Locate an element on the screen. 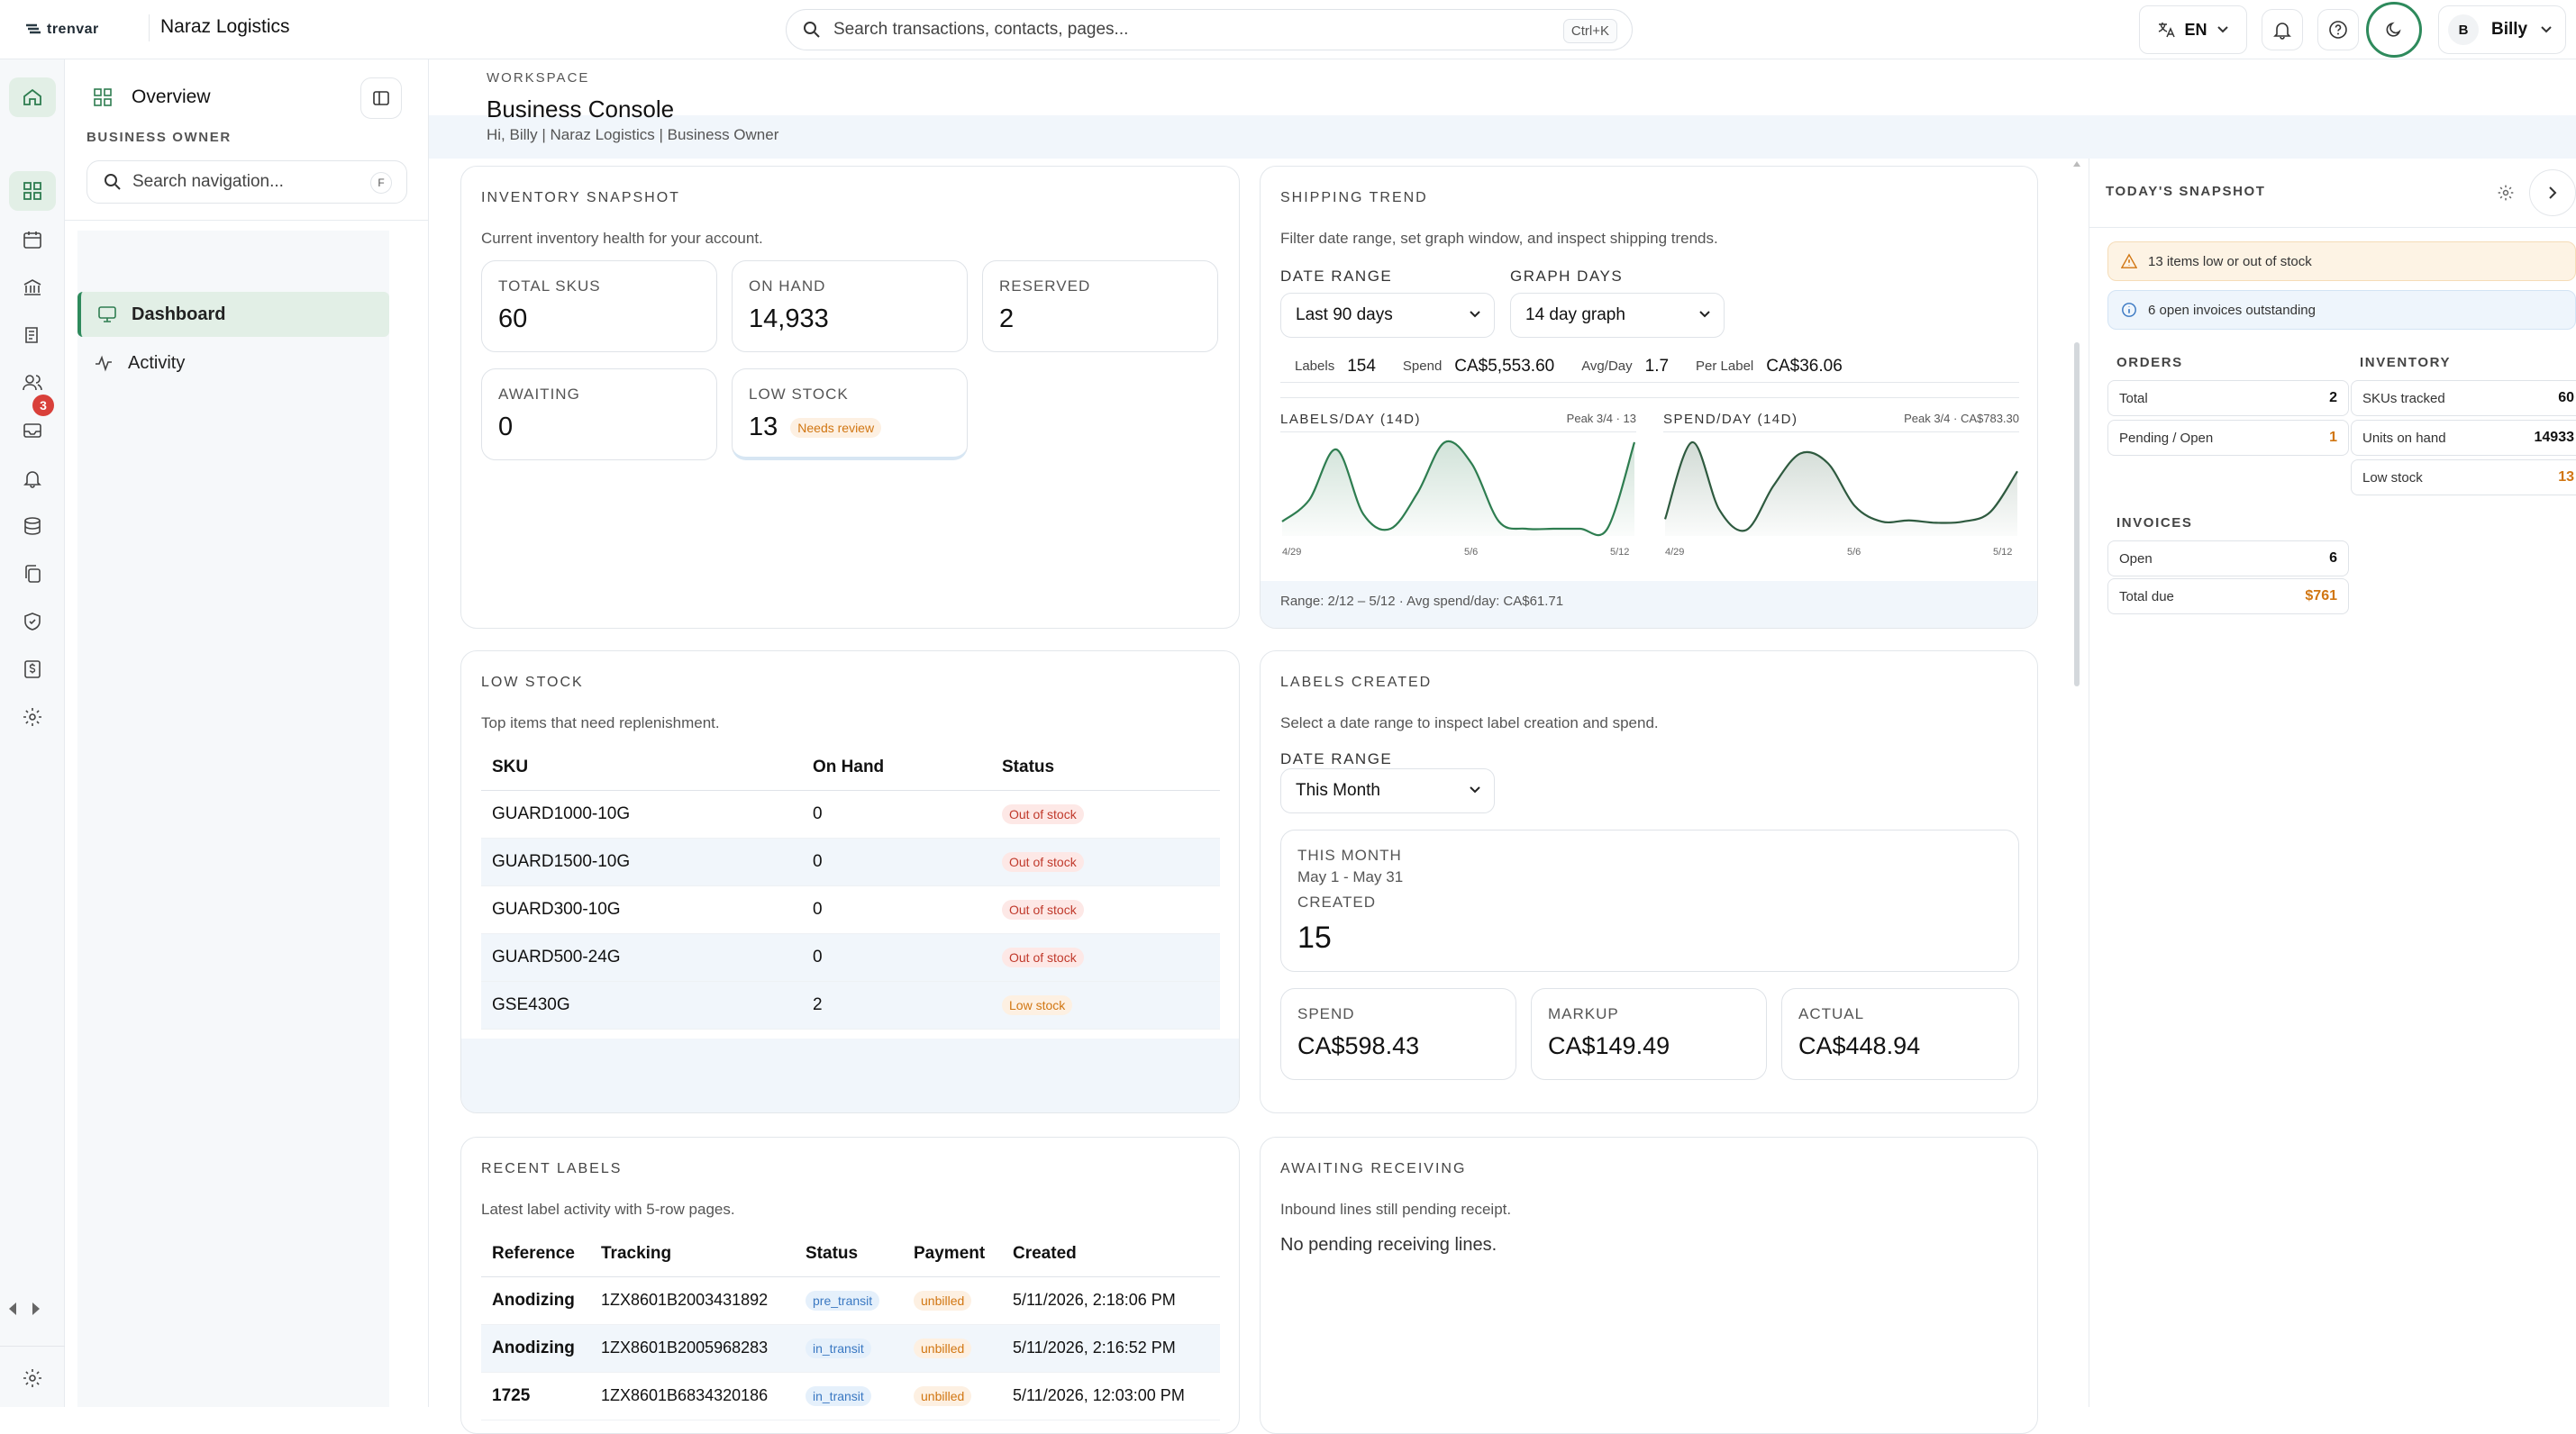 Image resolution: width=2576 pixels, height=1434 pixels. icon-rail: 3 is located at coordinates (32, 733).